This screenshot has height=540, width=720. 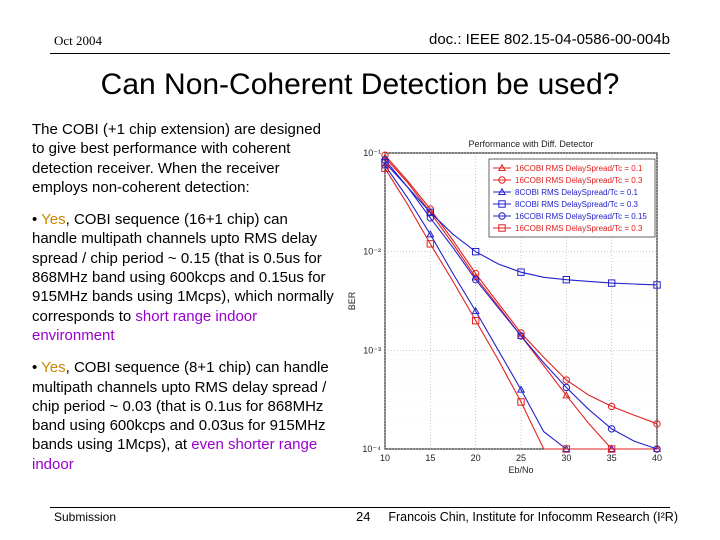 What do you see at coordinates (175, 454) in the screenshot?
I see `bullet-2-highlight: even shorter range indoor` at bounding box center [175, 454].